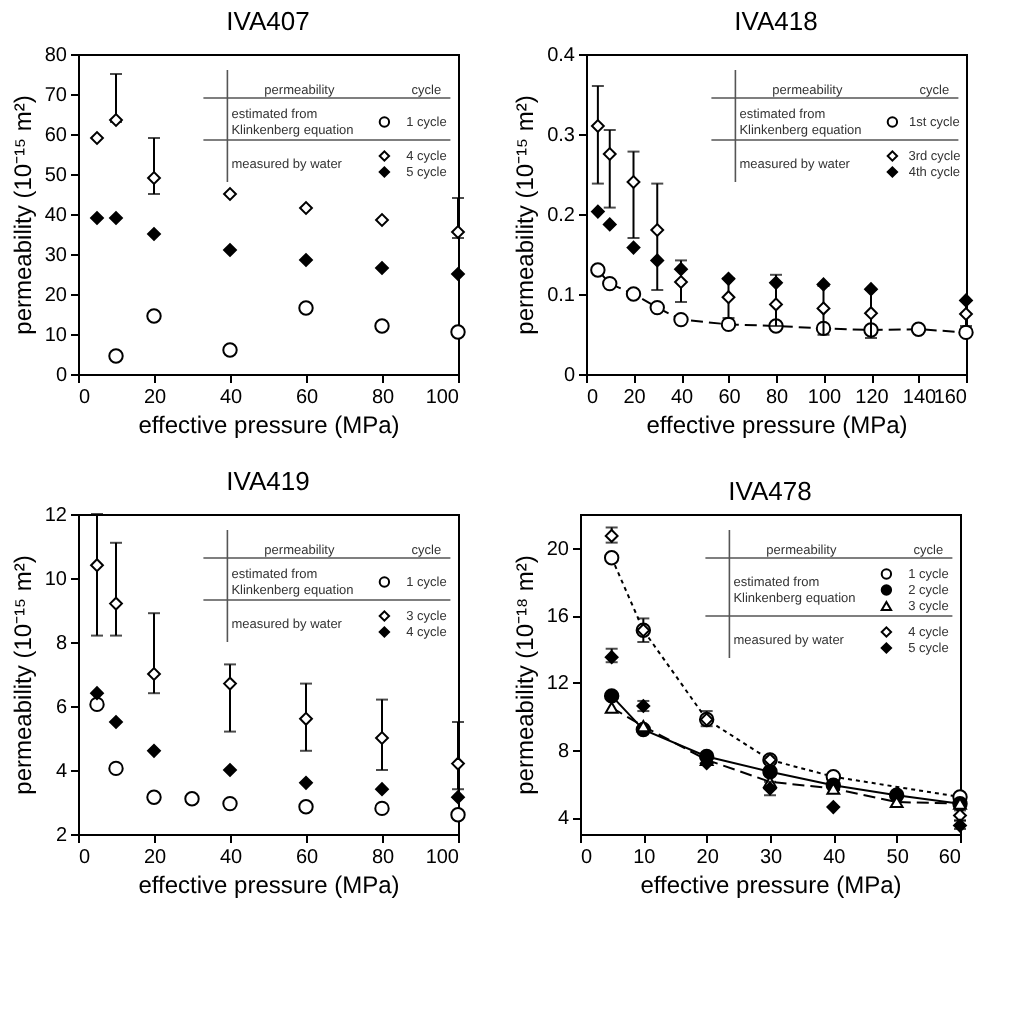  I want to click on y-tick-label: 0.4, so click(561, 56).